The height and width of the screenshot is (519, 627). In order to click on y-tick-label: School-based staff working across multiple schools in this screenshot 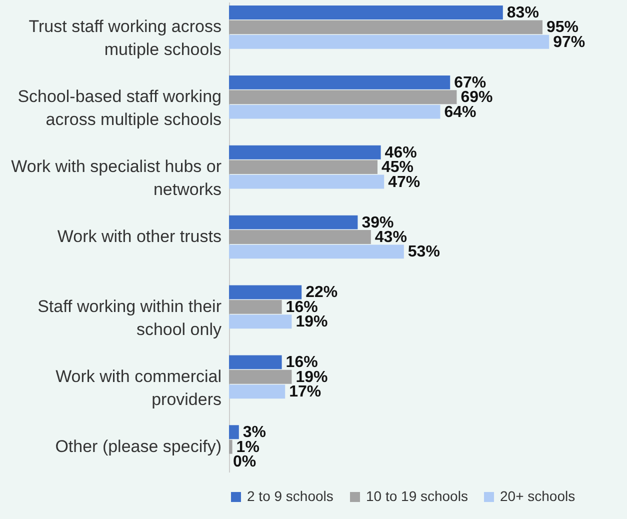, I will do `click(120, 108)`.